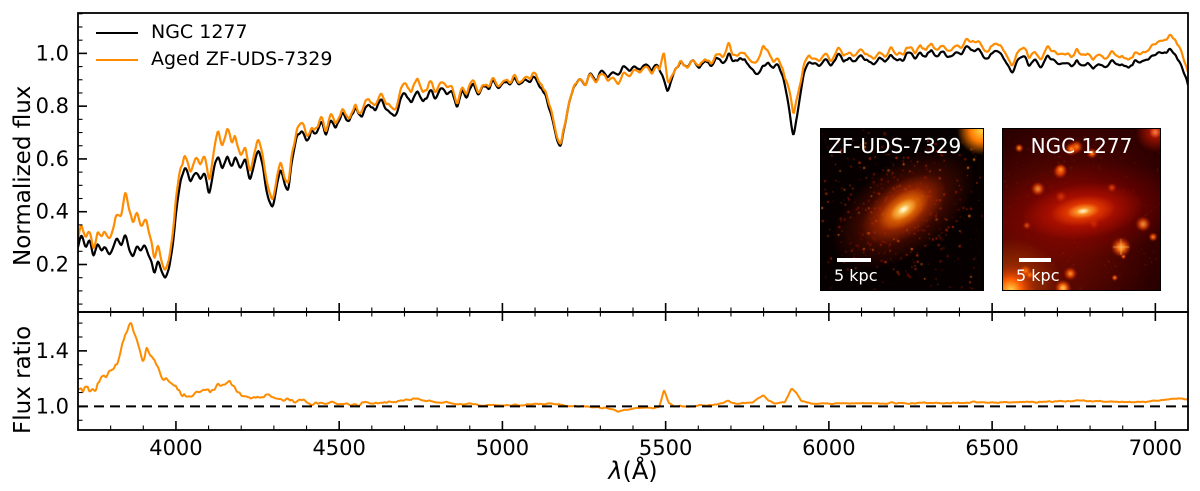  What do you see at coordinates (175, 448) in the screenshot?
I see `x-tick-label: 4000` at bounding box center [175, 448].